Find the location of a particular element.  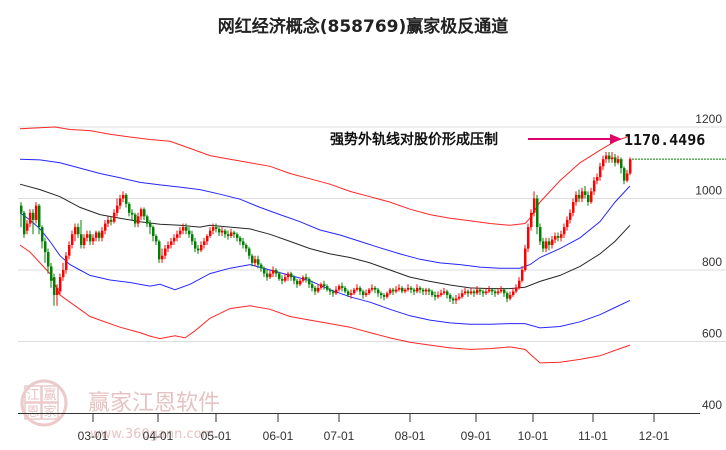

watermark-url: www.360gann.com is located at coordinates (152, 434).